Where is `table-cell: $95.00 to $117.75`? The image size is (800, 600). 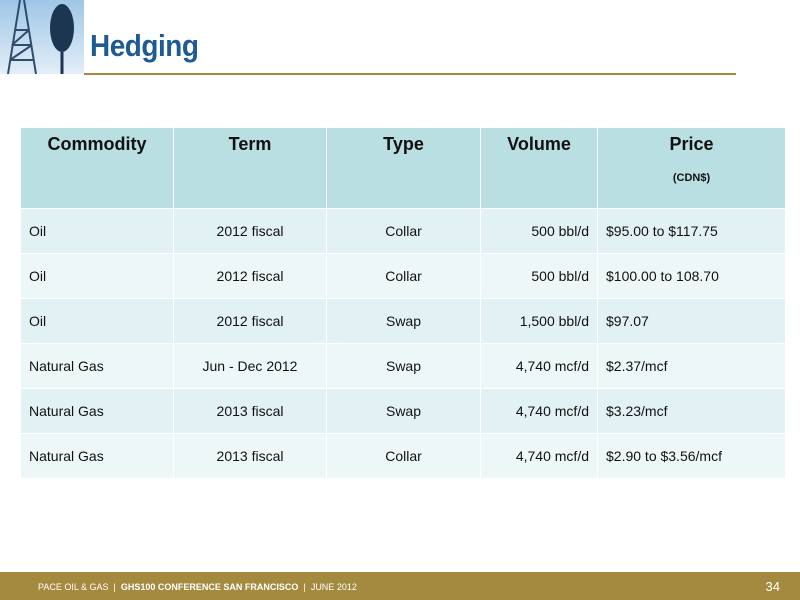
table-cell: $95.00 to $117.75 is located at coordinates (691, 231).